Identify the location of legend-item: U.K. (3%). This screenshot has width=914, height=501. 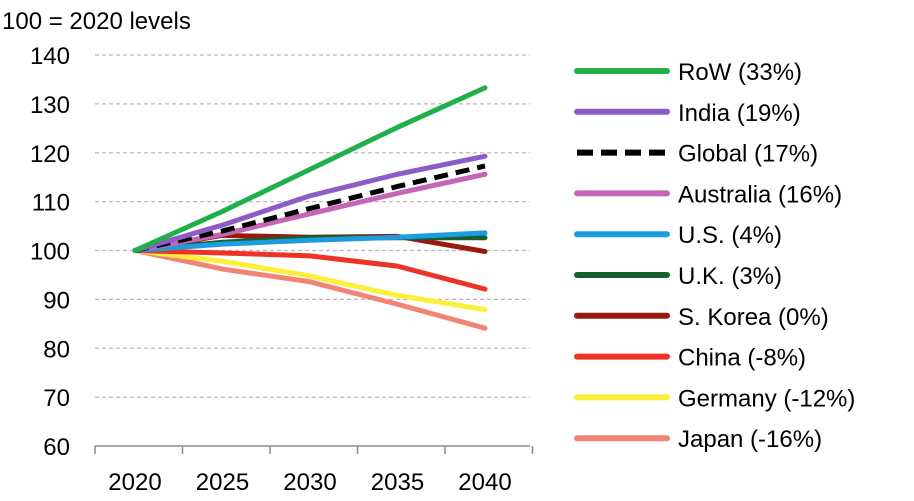
(678, 276).